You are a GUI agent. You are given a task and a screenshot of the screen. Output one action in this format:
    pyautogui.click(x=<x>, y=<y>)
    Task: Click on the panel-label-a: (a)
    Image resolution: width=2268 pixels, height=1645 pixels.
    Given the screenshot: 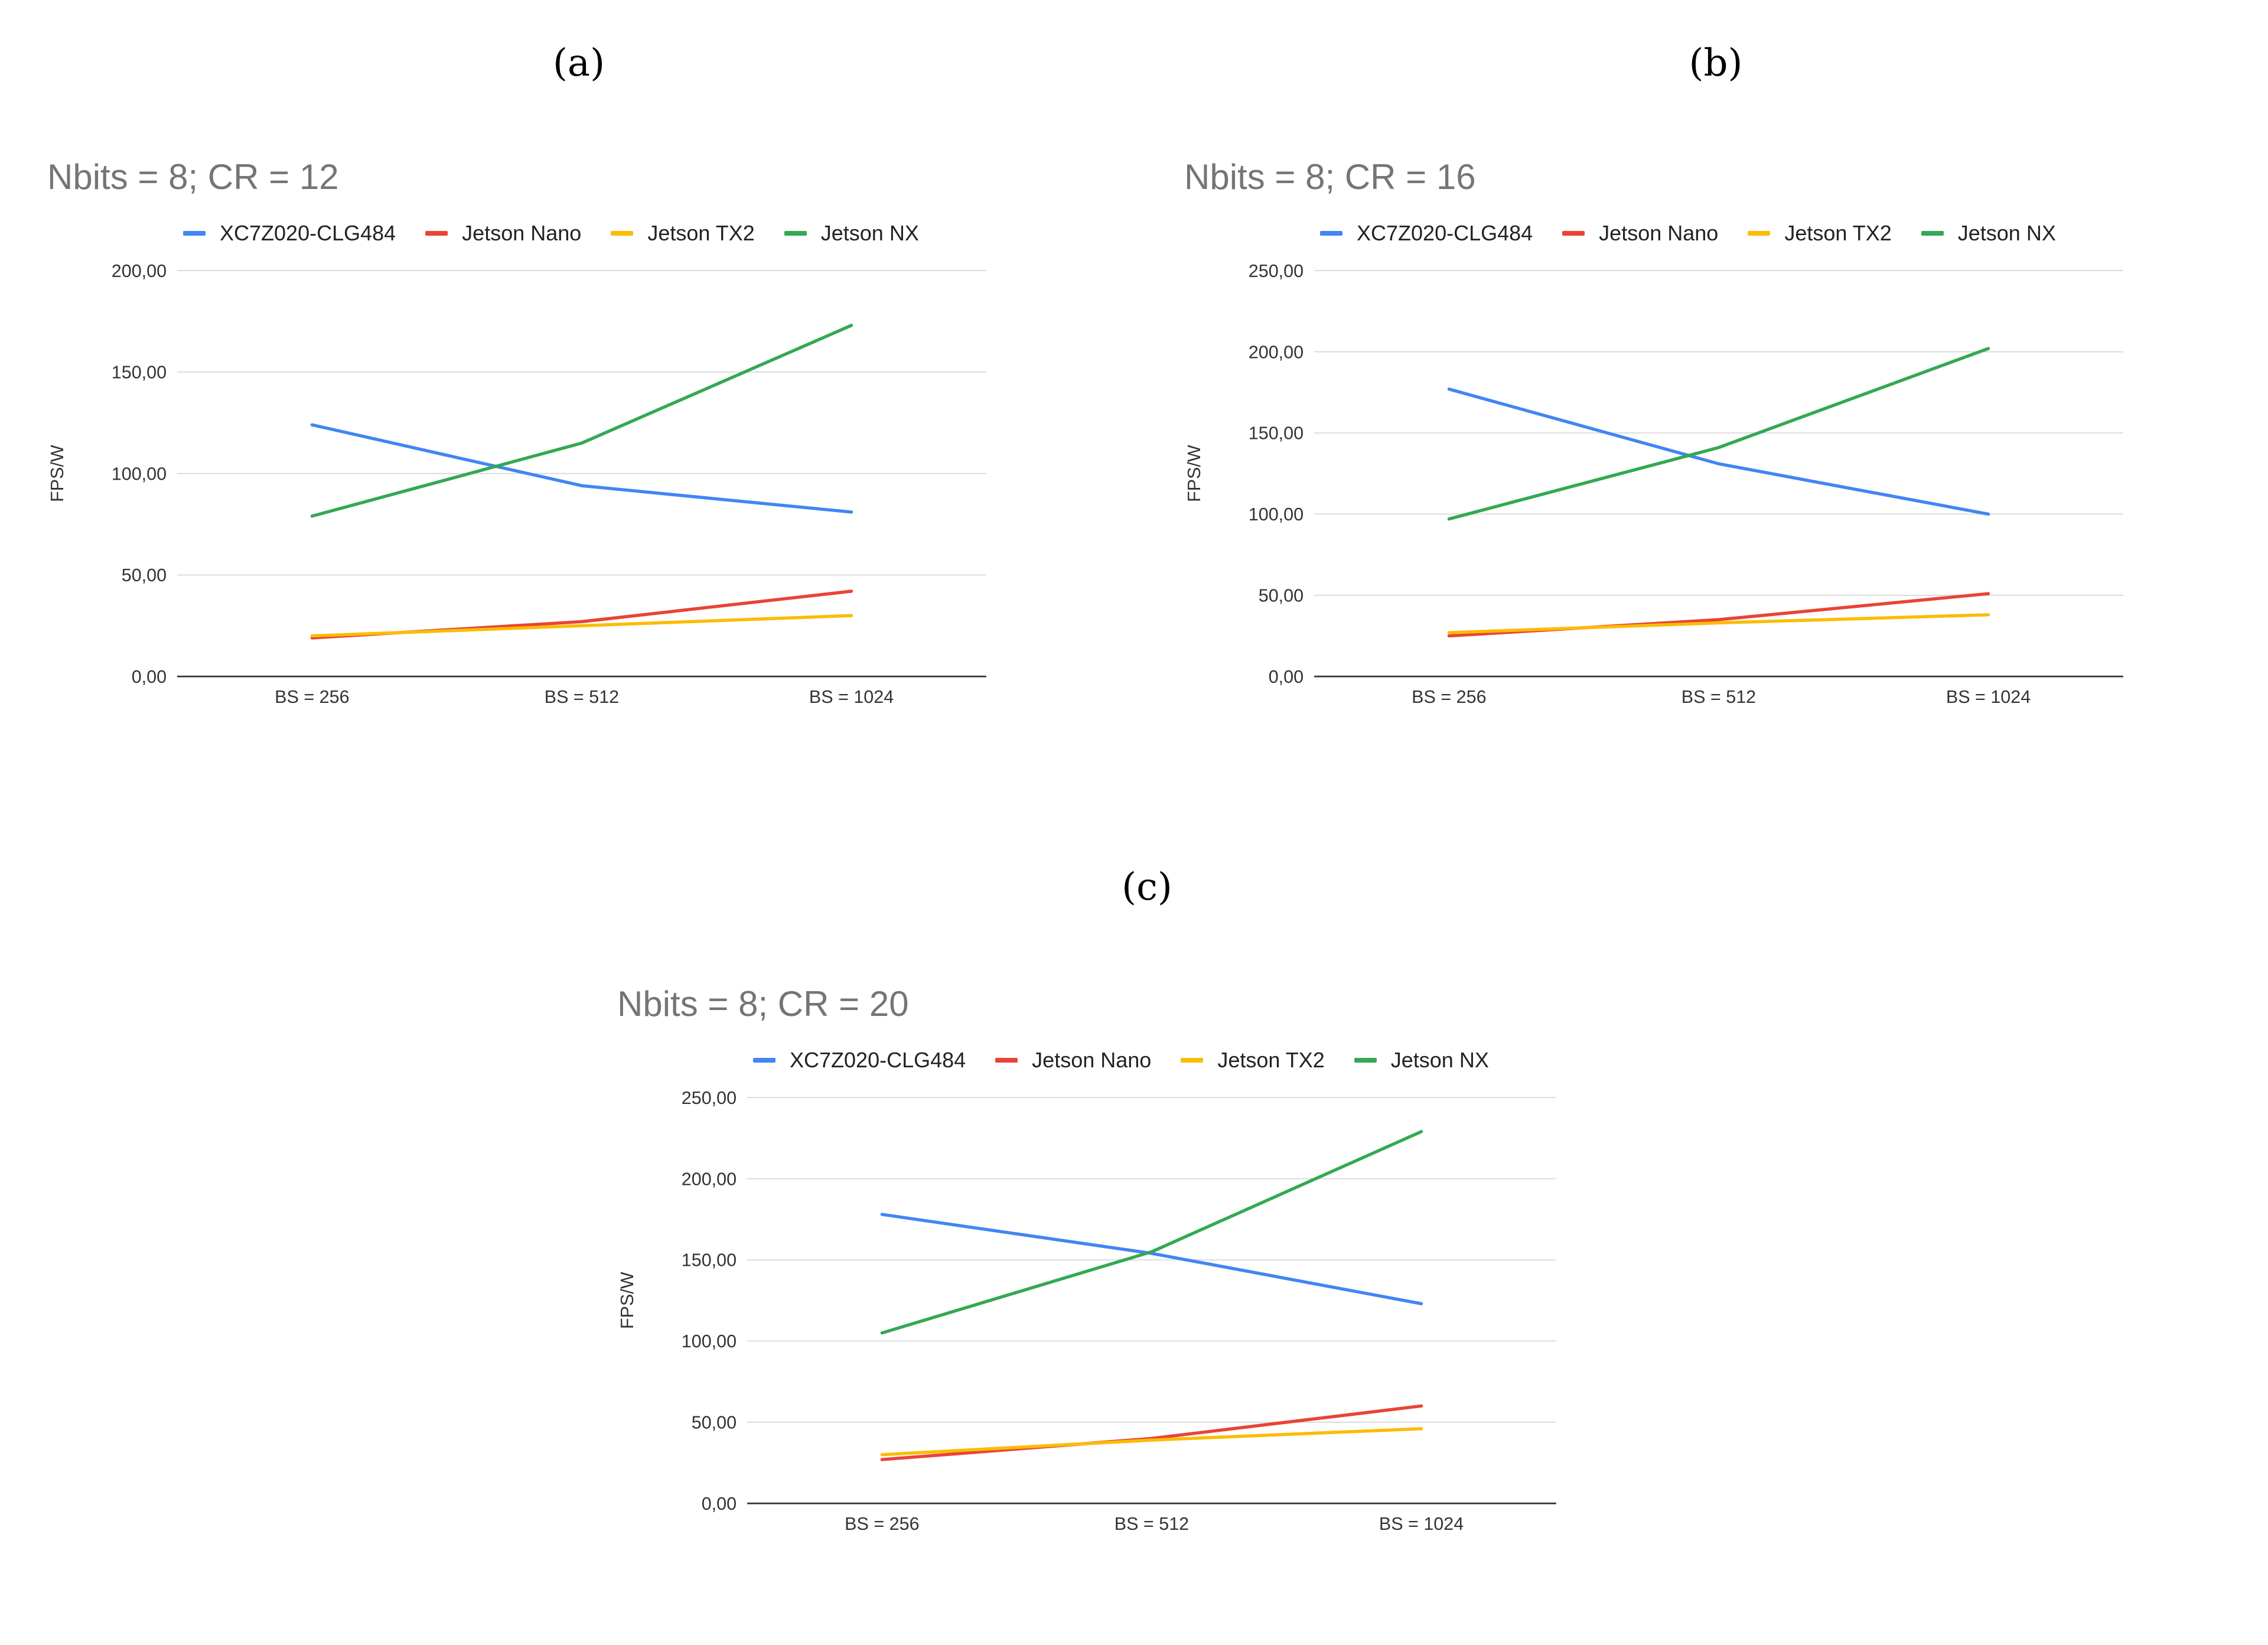 What is the action you would take?
    pyautogui.click(x=578, y=63)
    